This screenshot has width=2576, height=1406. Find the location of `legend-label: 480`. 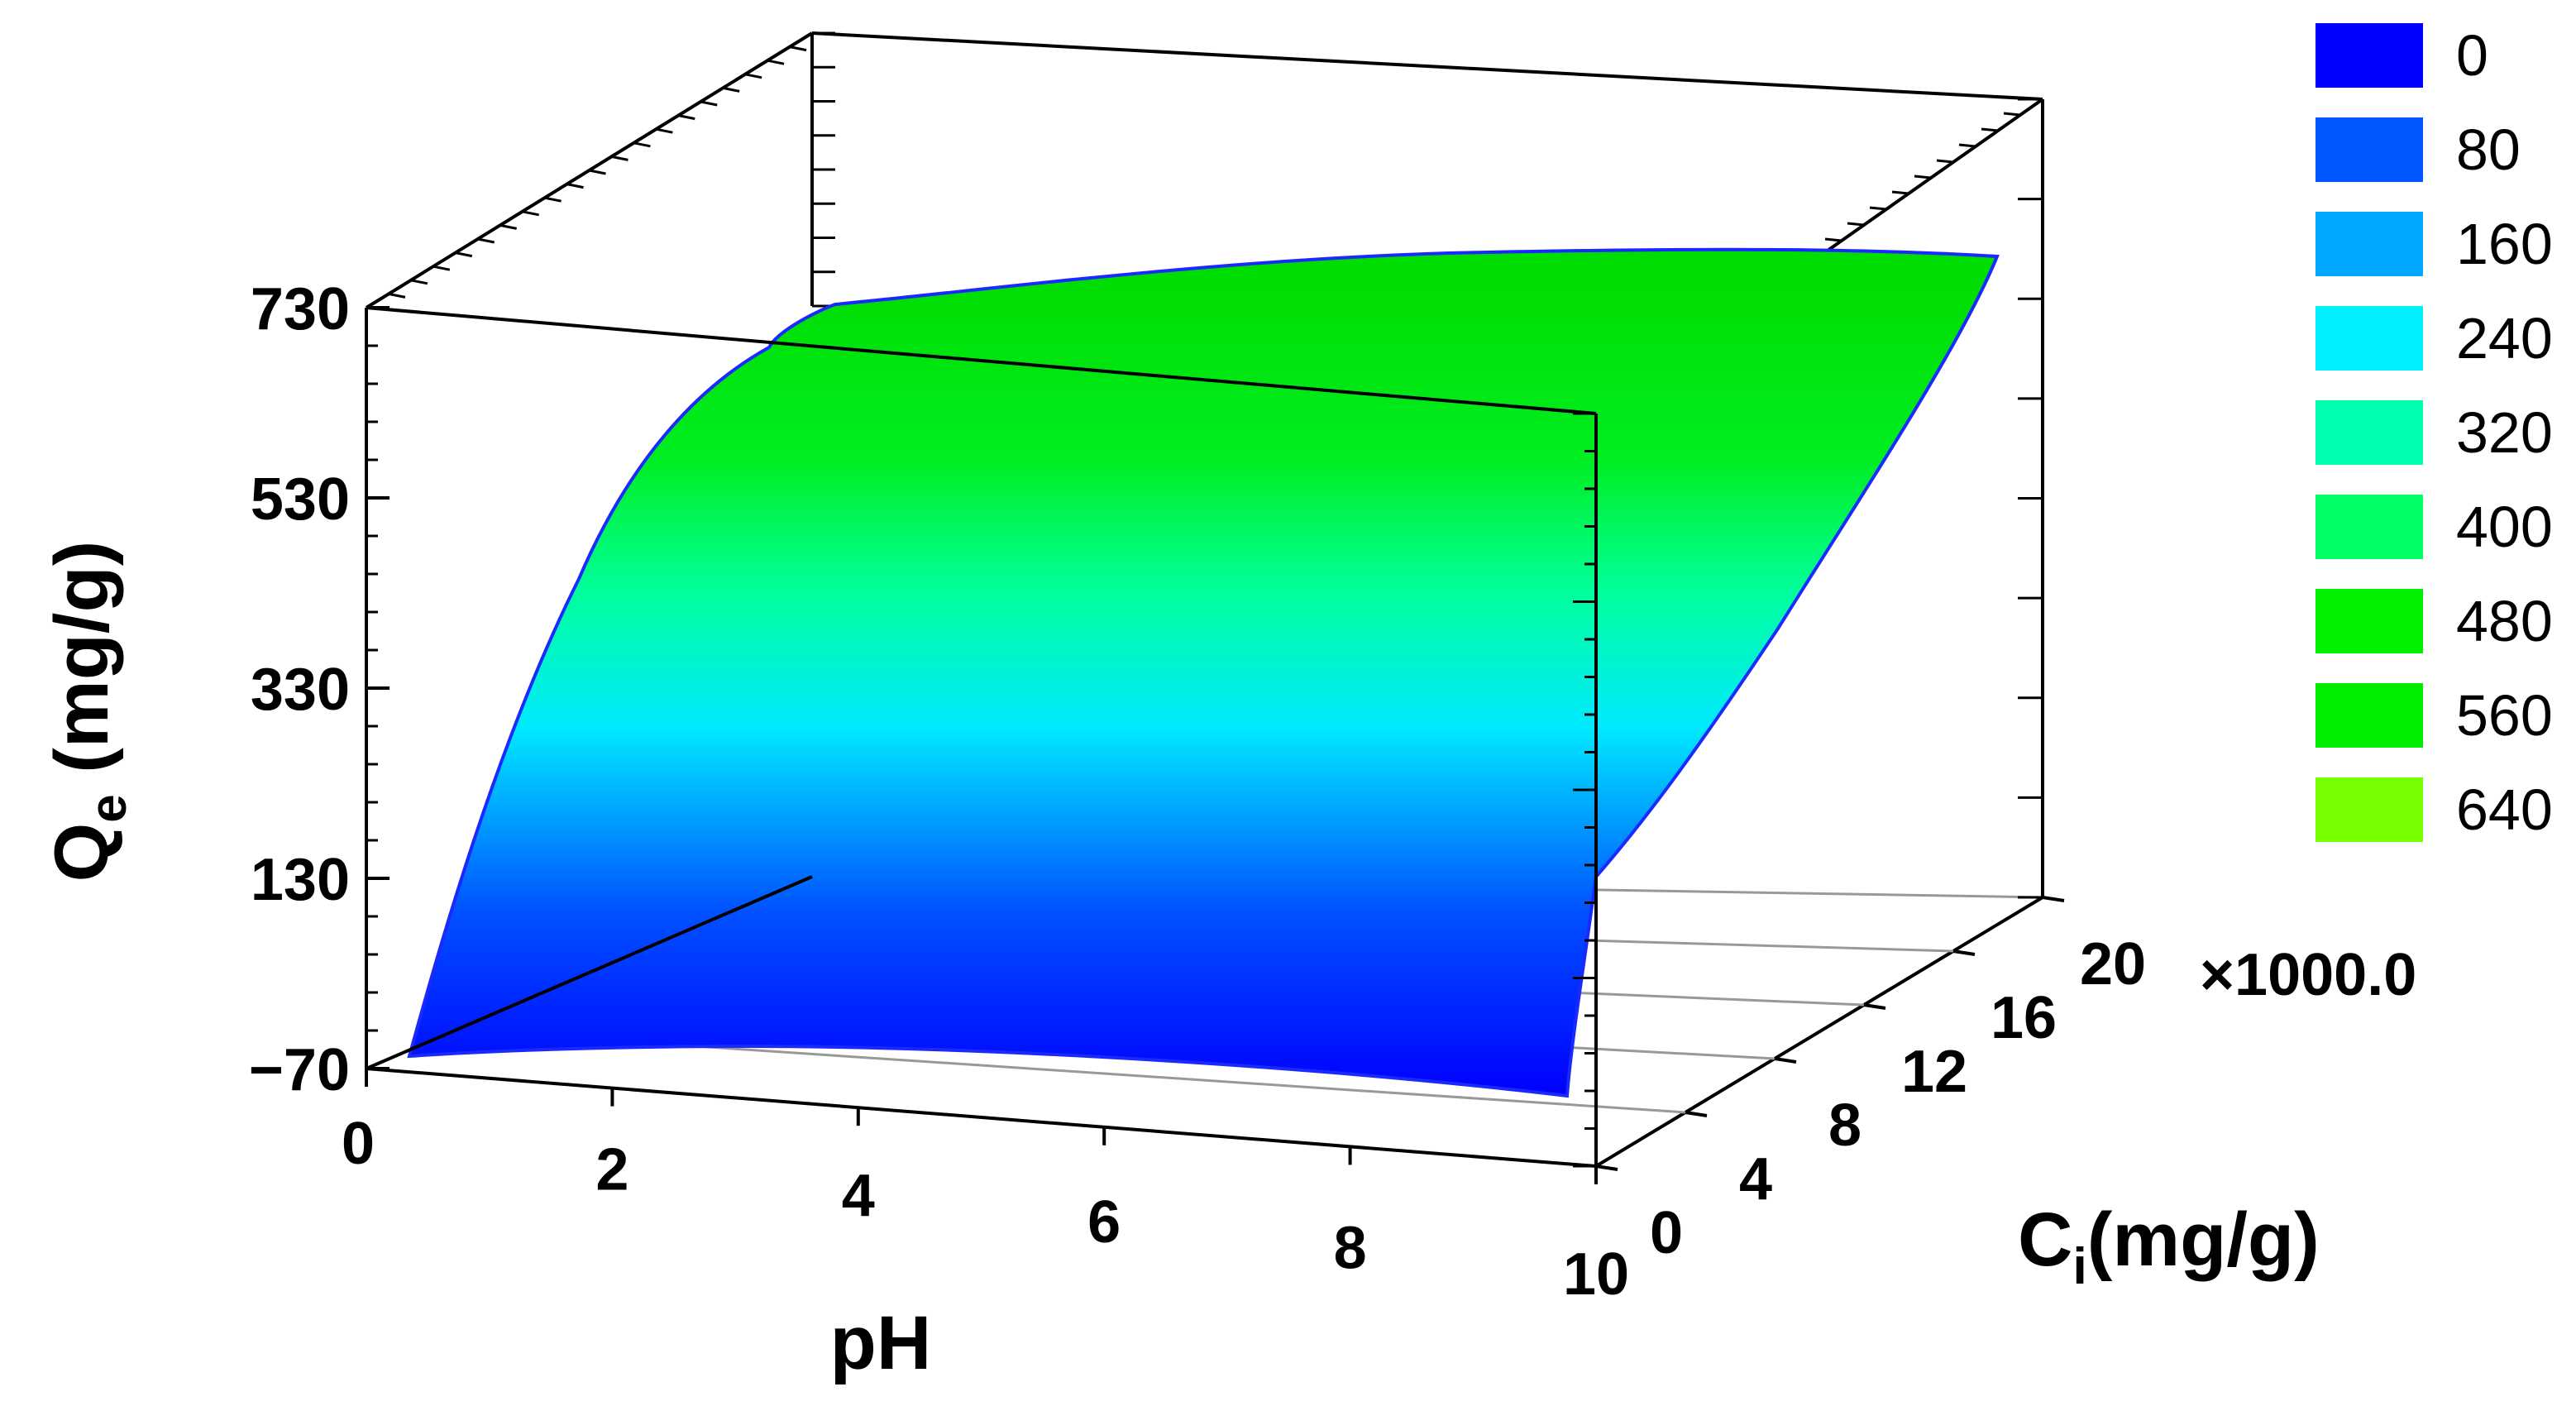

legend-label: 480 is located at coordinates (2504, 621).